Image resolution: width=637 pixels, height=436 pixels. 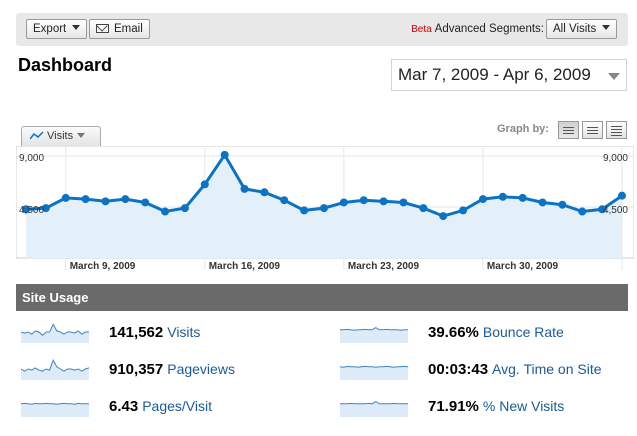 I want to click on beta-badge: Beta, so click(x=421, y=29).